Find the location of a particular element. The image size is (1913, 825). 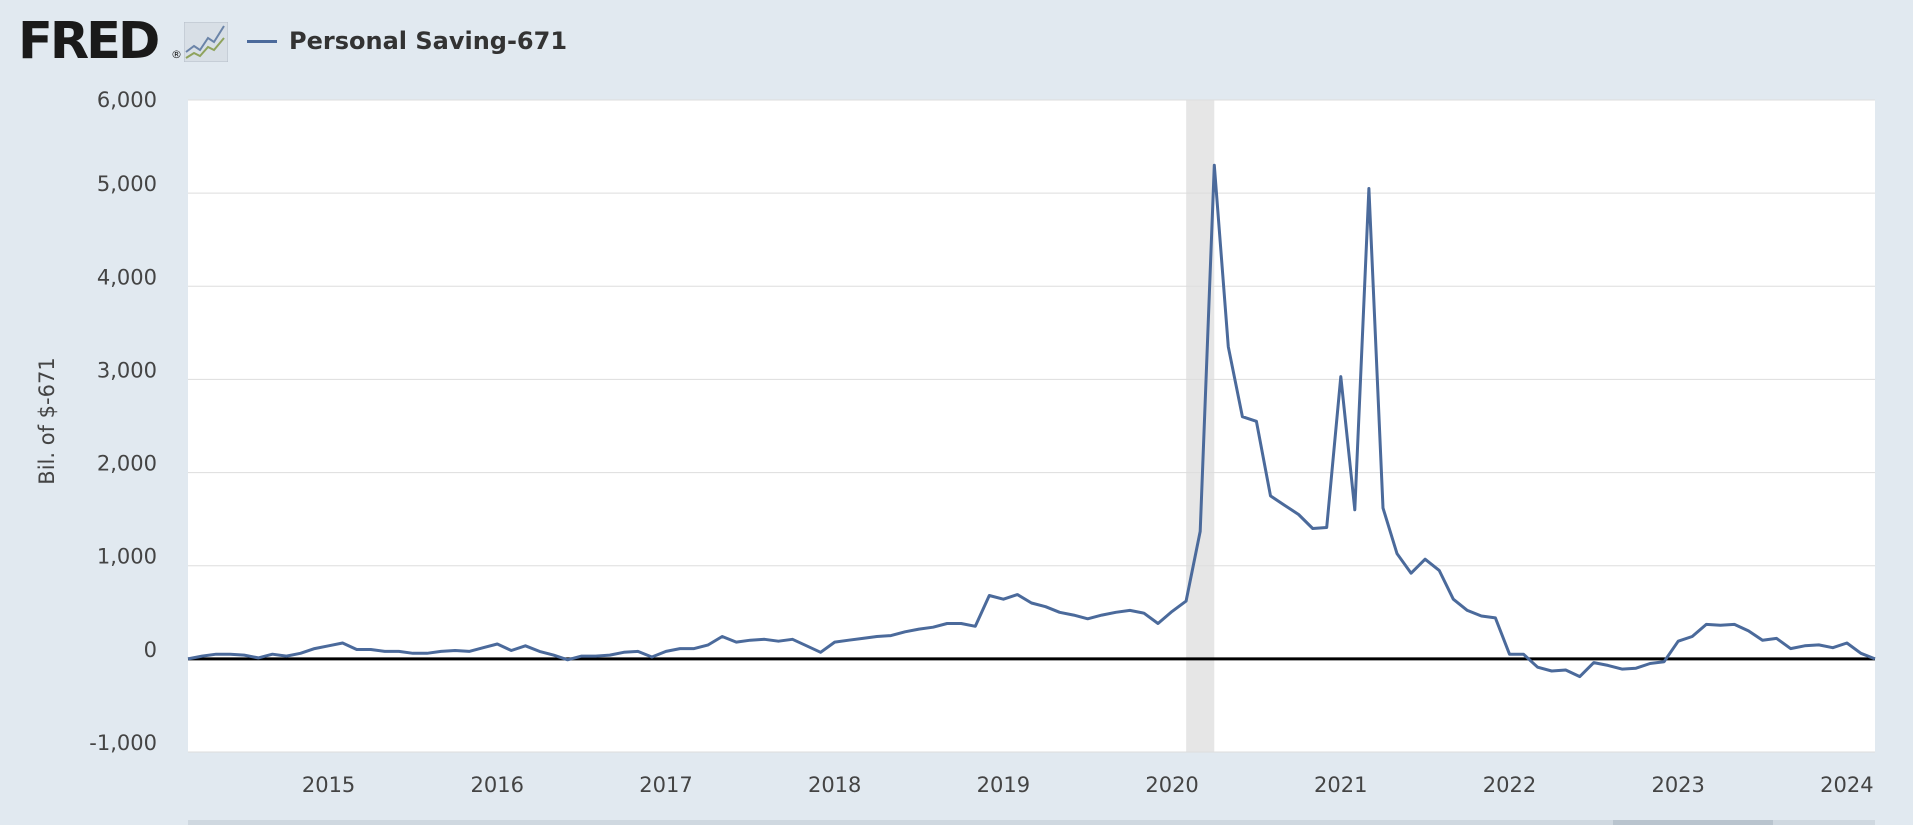

fred-registered-mark: ® is located at coordinates (176, 54).